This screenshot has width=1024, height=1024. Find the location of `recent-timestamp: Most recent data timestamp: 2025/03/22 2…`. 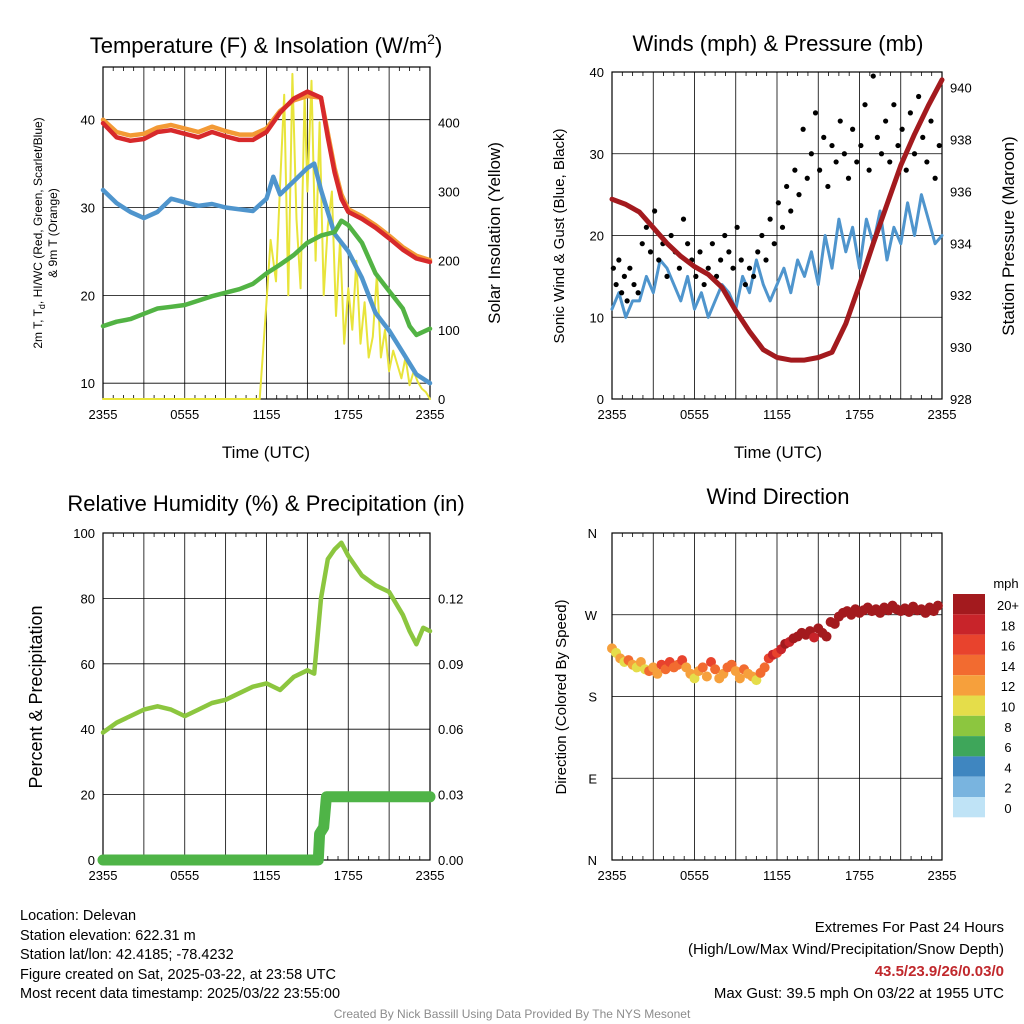

recent-timestamp: Most recent data timestamp: 2025/03/22 2… is located at coordinates (180, 994).